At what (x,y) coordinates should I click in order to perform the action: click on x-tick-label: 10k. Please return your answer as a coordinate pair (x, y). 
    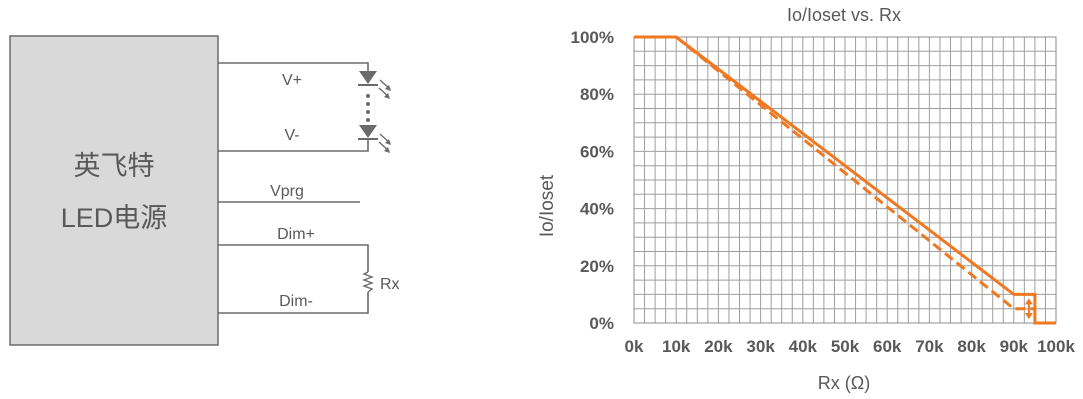
    Looking at the image, I should click on (676, 346).